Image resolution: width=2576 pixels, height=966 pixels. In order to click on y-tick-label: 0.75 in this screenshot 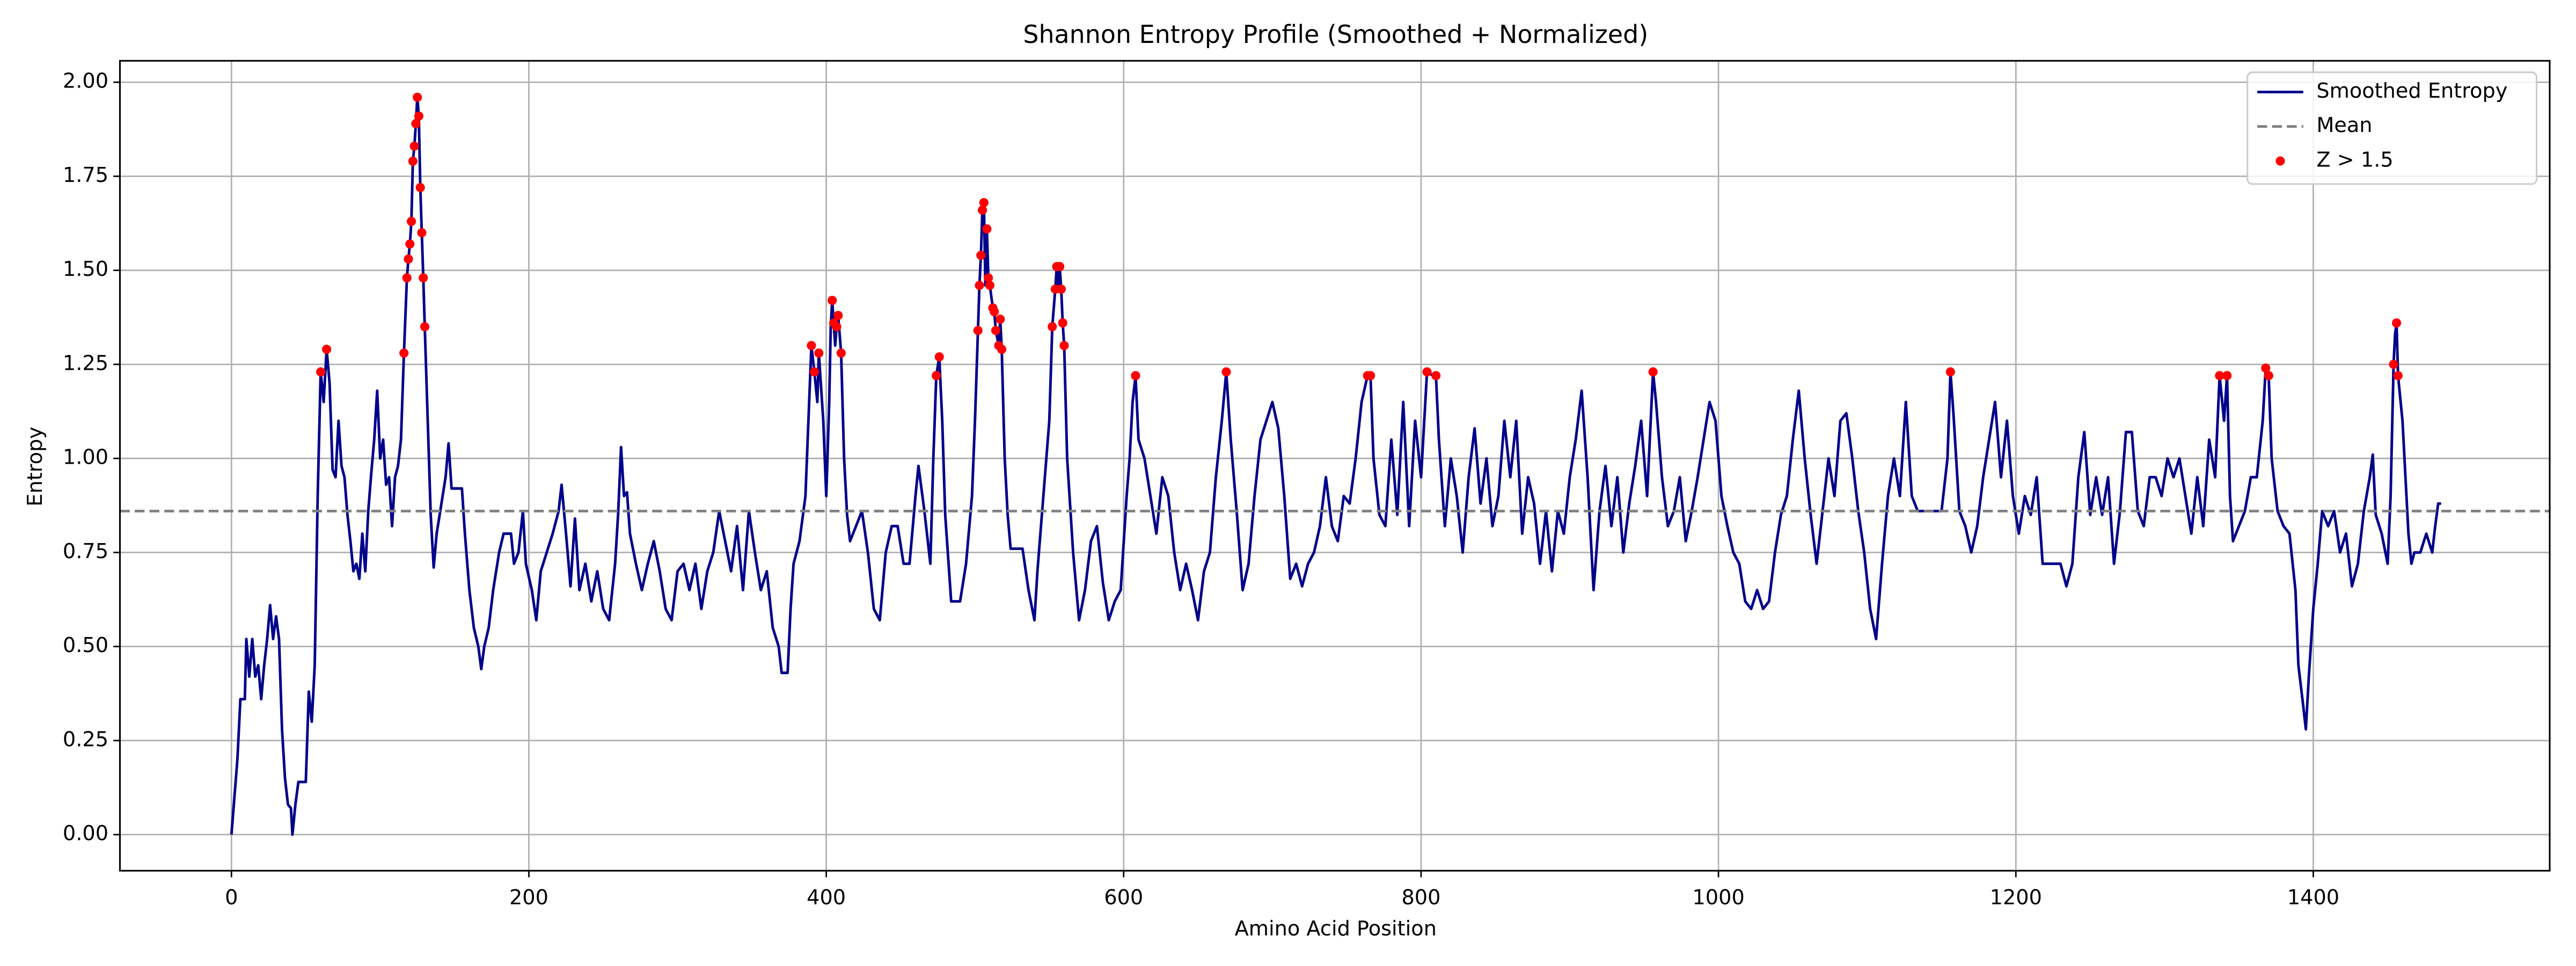, I will do `click(85, 551)`.